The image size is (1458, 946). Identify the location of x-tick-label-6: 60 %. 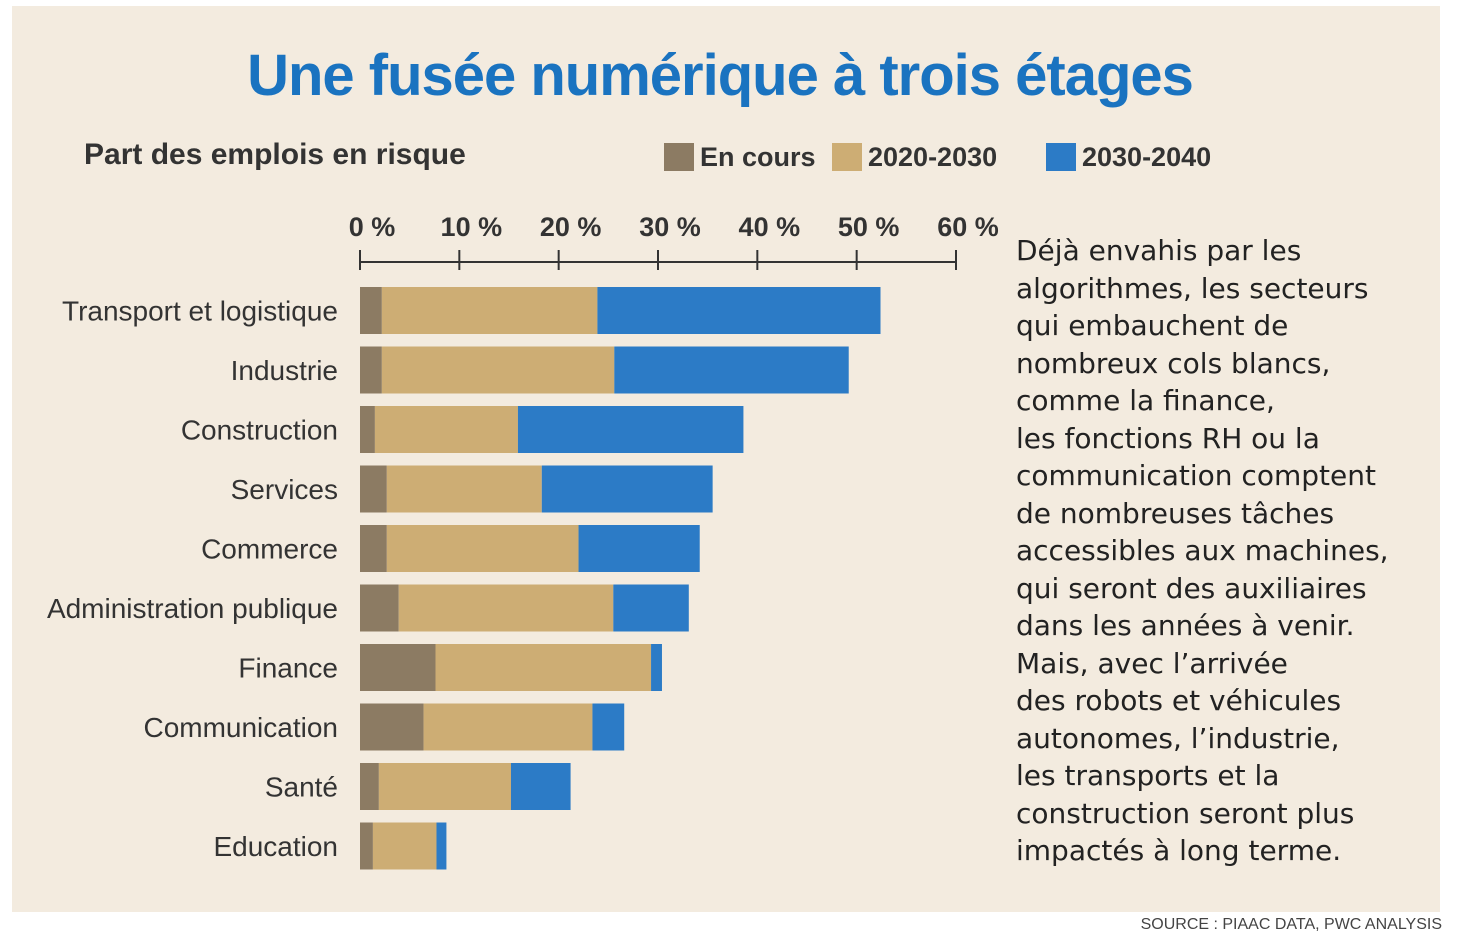
(968, 227).